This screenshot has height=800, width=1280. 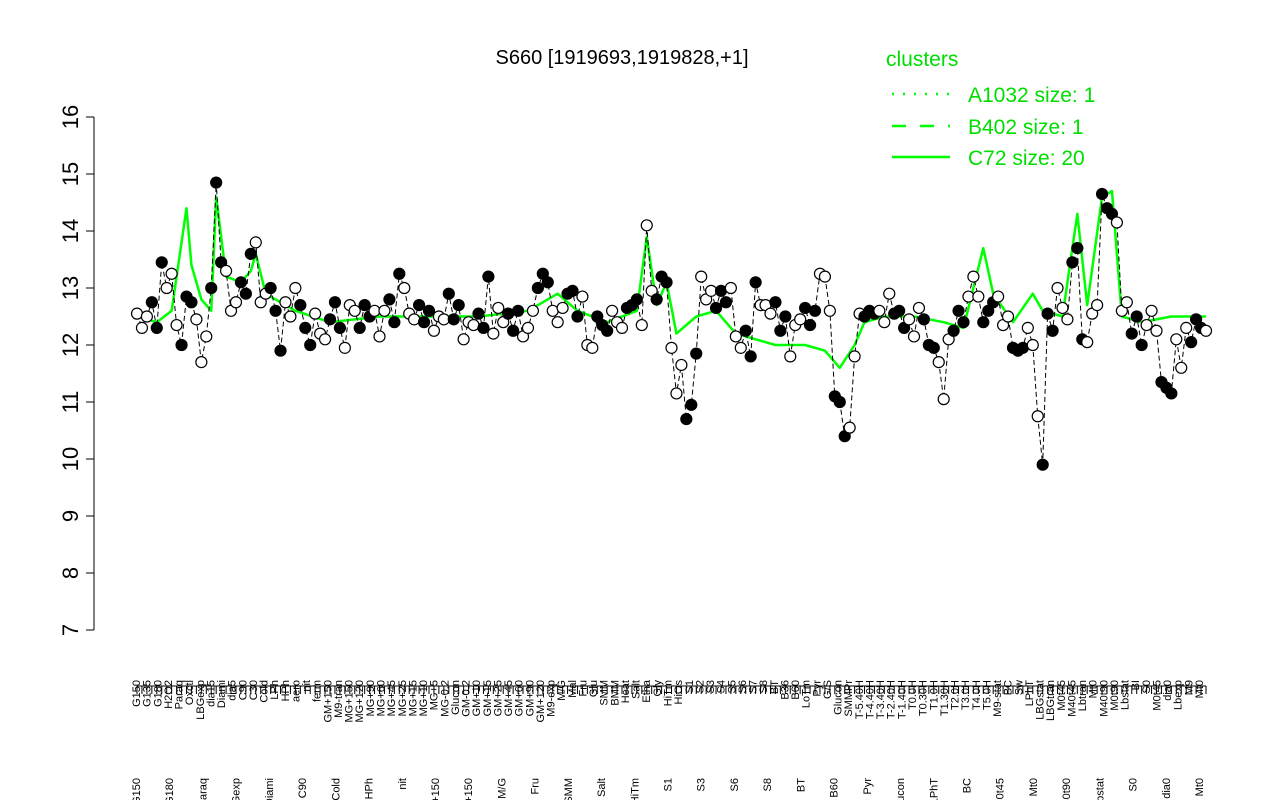 What do you see at coordinates (392, 698) in the screenshot?
I see `x-tick-label: MG+45` at bounding box center [392, 698].